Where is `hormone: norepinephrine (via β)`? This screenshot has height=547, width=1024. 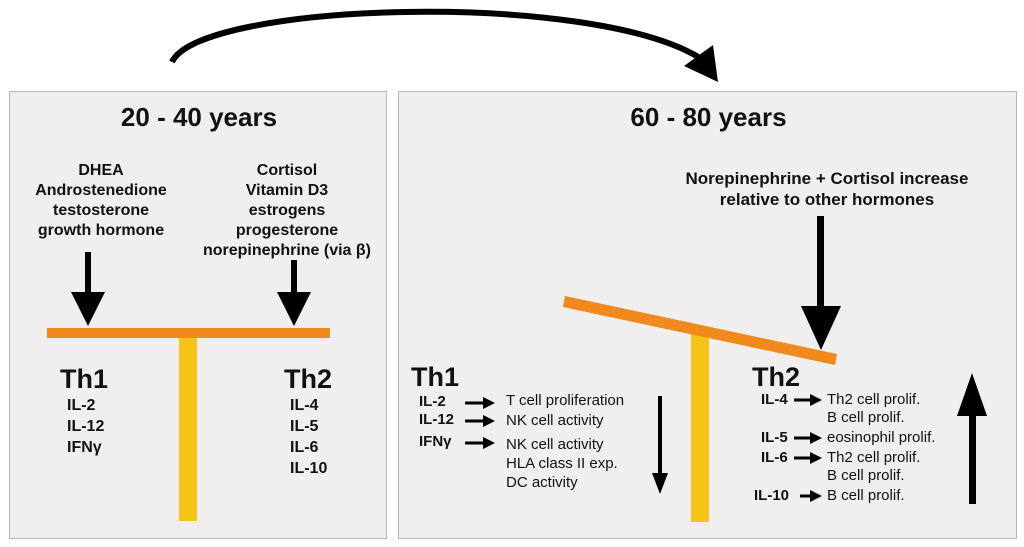 hormone: norepinephrine (via β) is located at coordinates (286, 250).